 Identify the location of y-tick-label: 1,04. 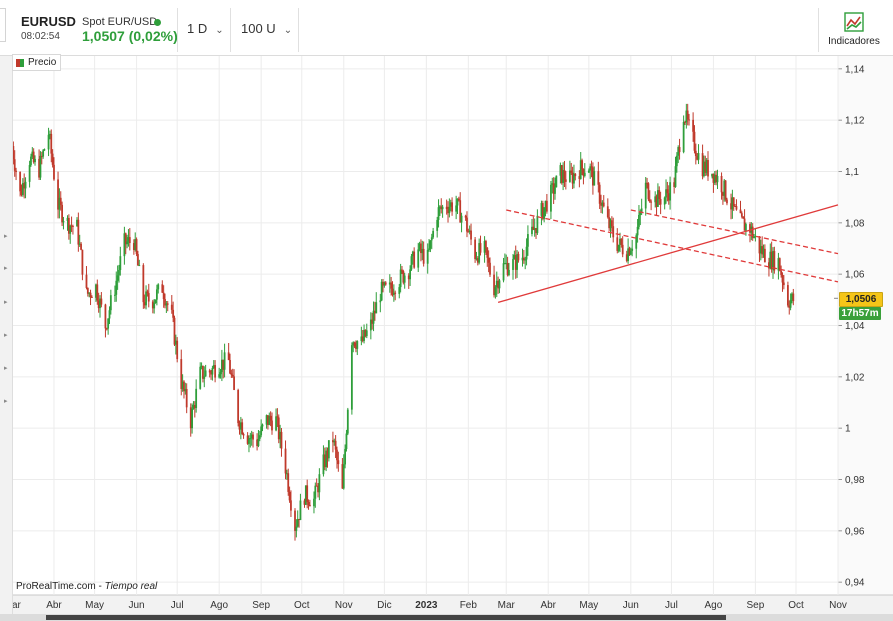
(855, 326).